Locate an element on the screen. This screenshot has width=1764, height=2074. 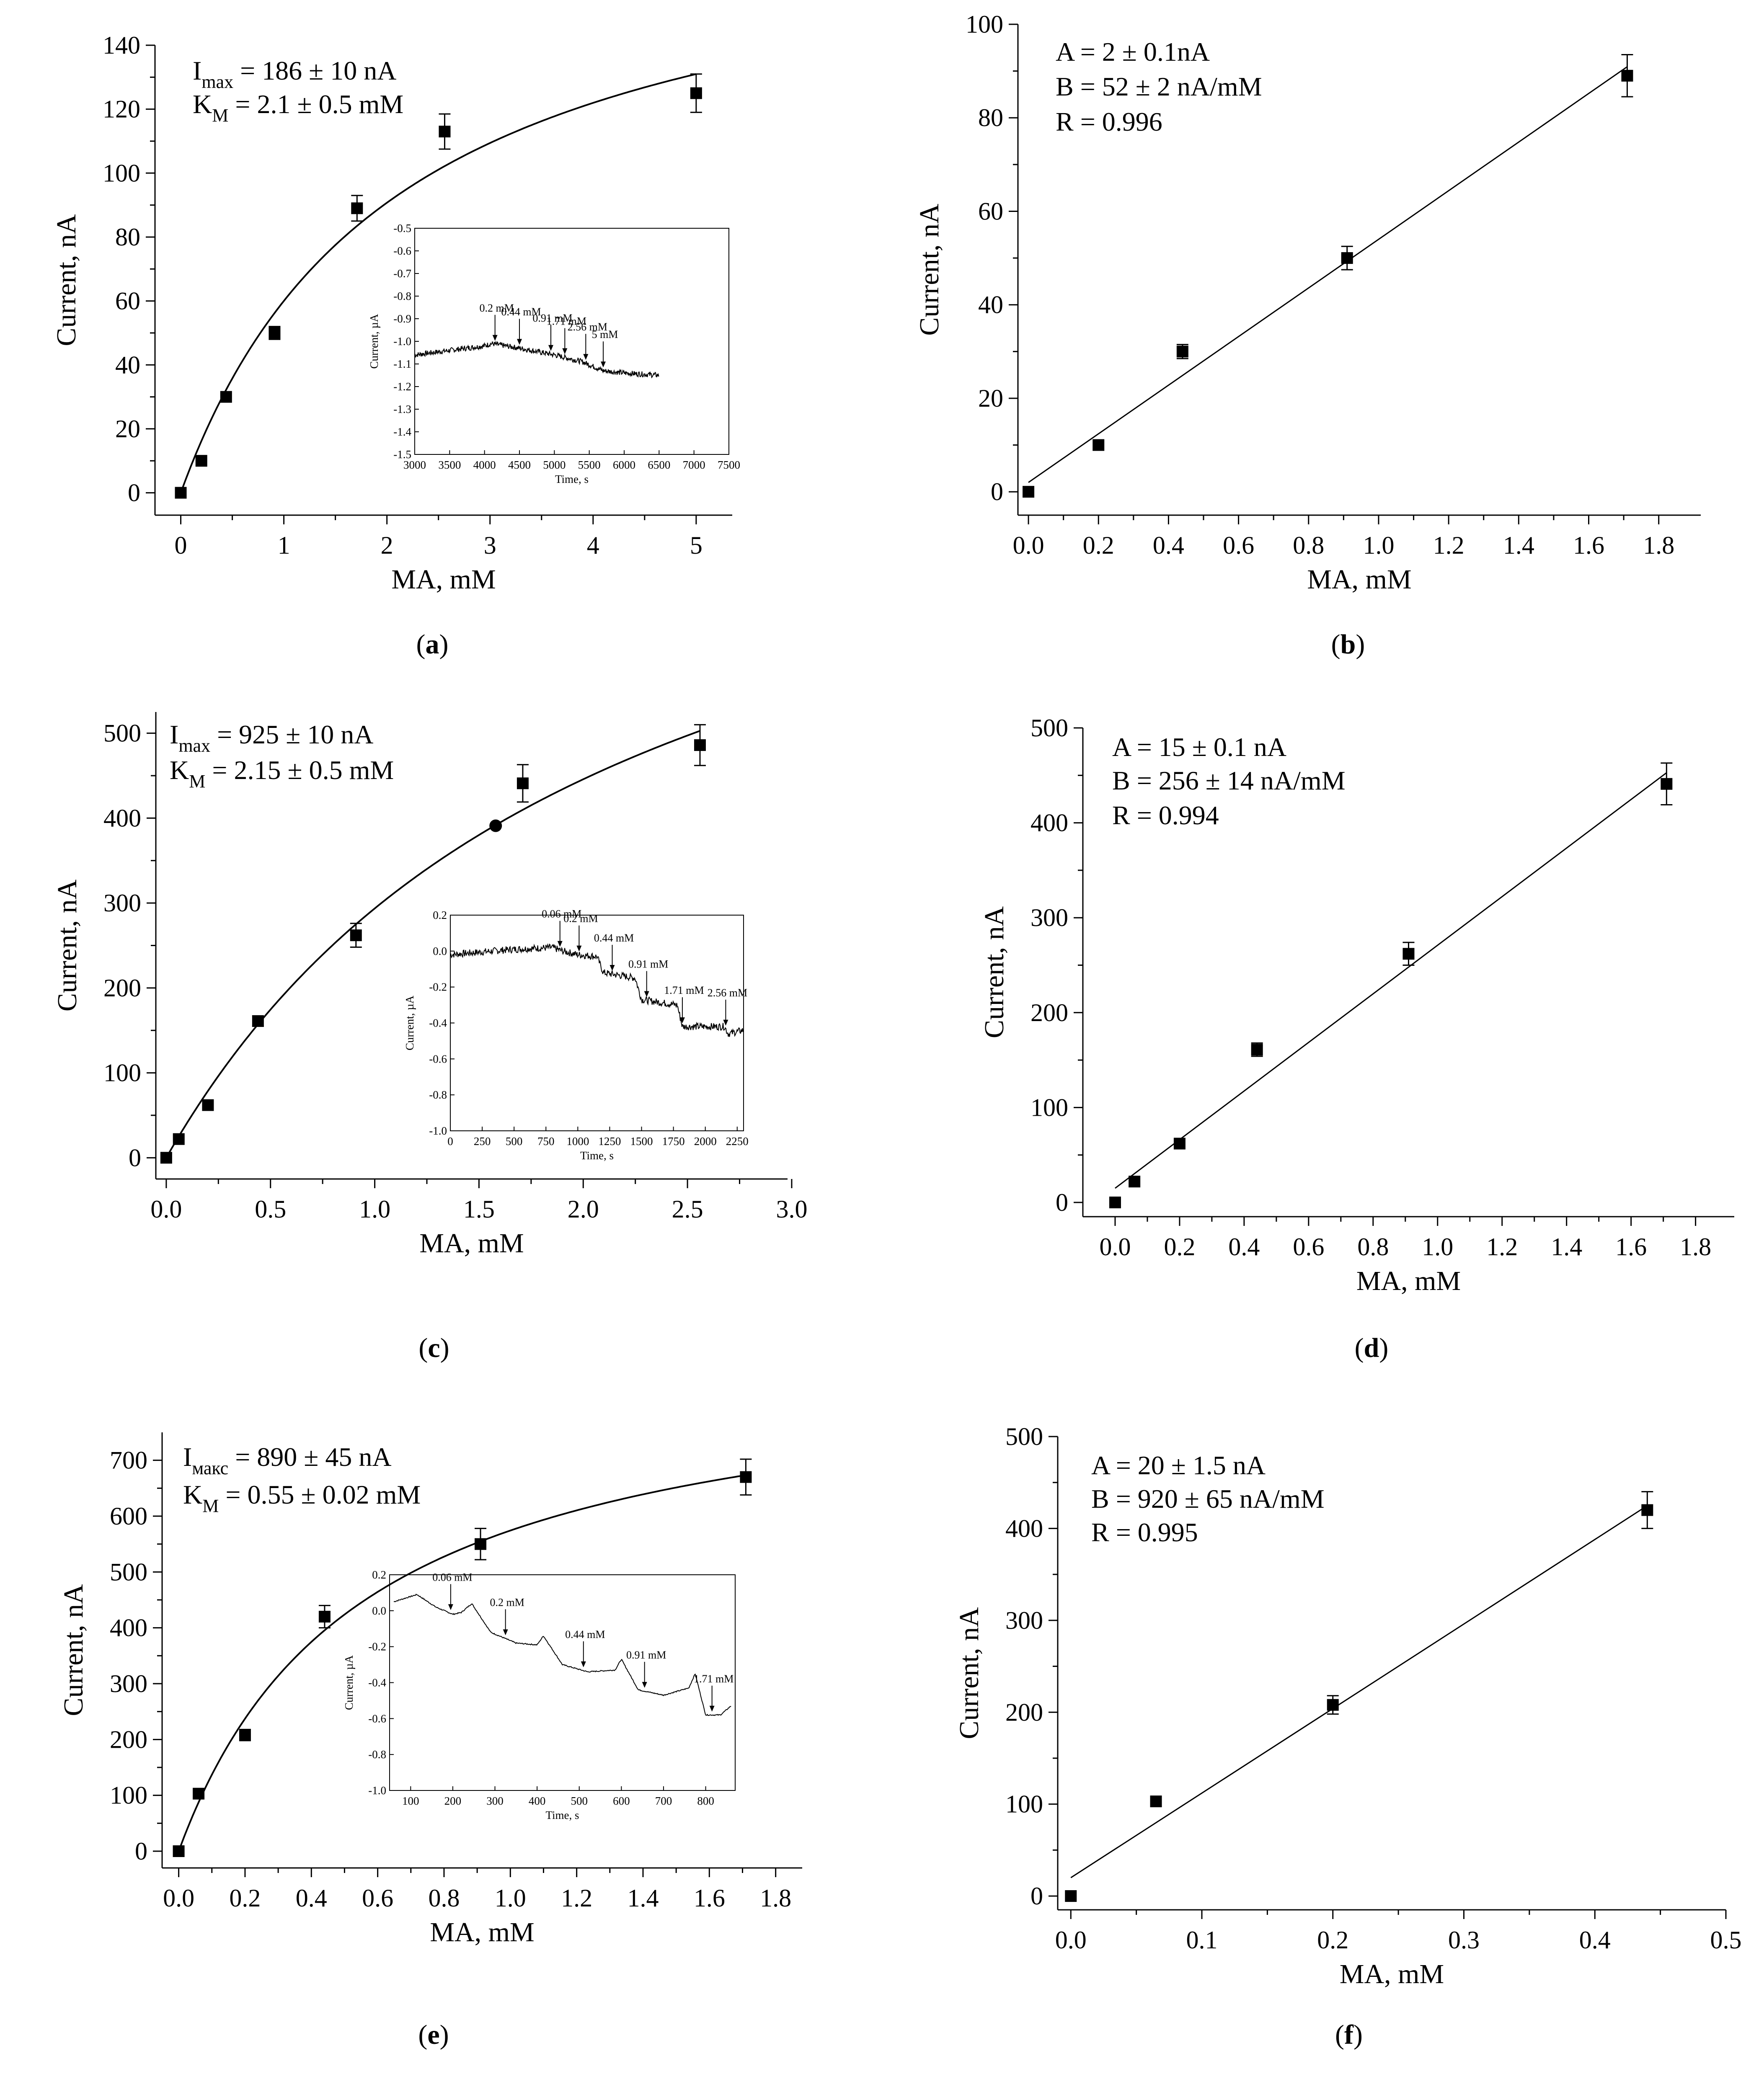
x-tick-label: 1.6 is located at coordinates (709, 1898).